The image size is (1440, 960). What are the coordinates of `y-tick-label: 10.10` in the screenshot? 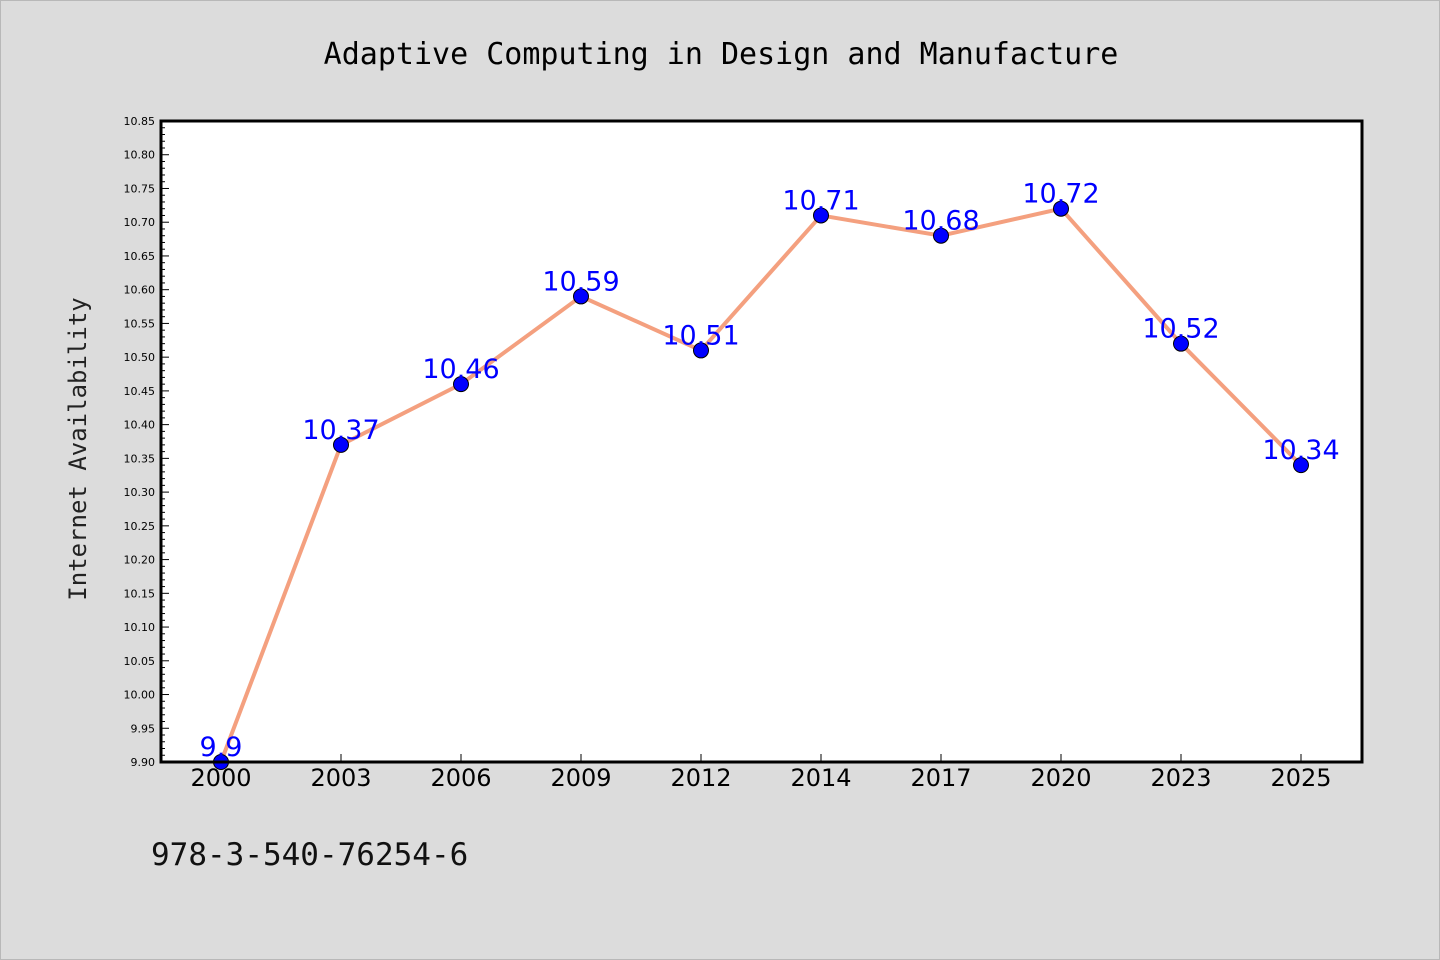 It's located at (140, 627).